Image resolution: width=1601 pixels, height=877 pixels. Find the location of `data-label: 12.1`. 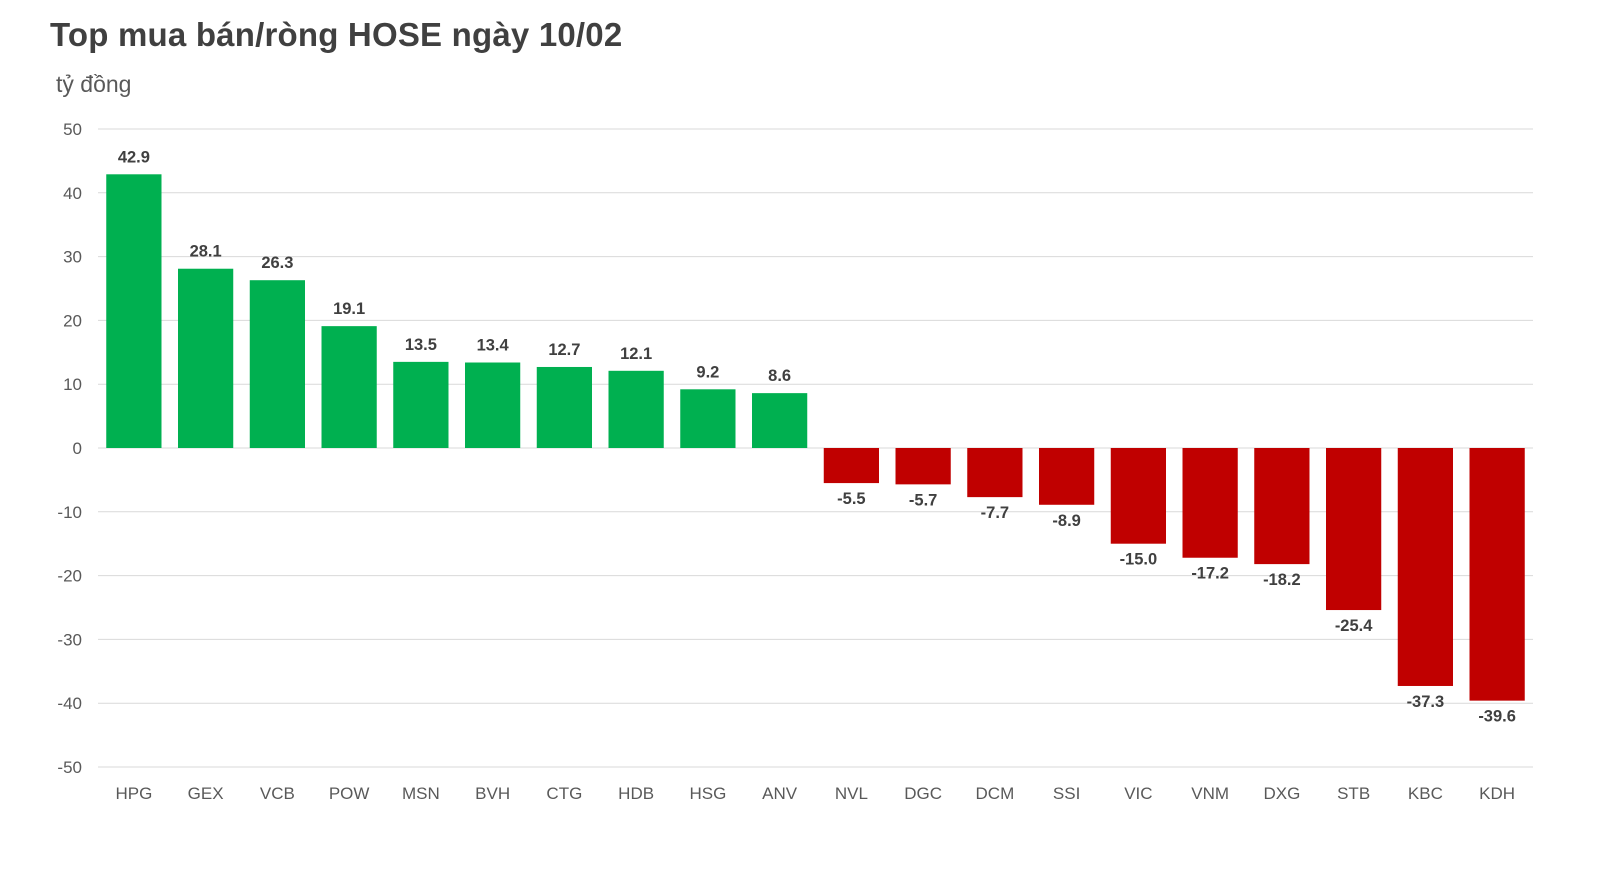

data-label: 12.1 is located at coordinates (636, 354).